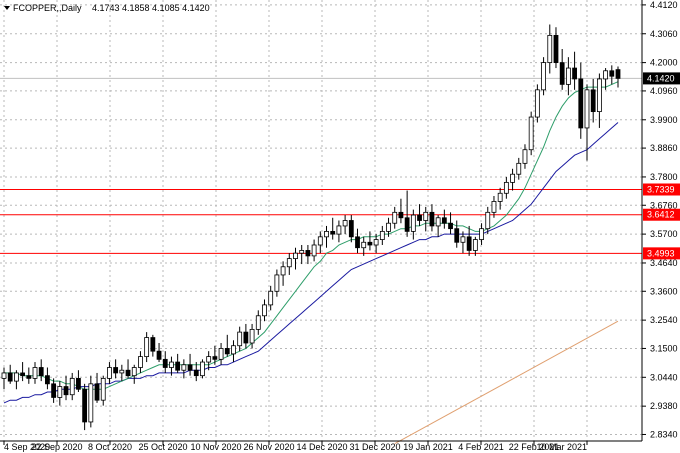  Describe the element at coordinates (27, 447) in the screenshot. I see `x-tick-label: 4 Sep 2020` at that location.